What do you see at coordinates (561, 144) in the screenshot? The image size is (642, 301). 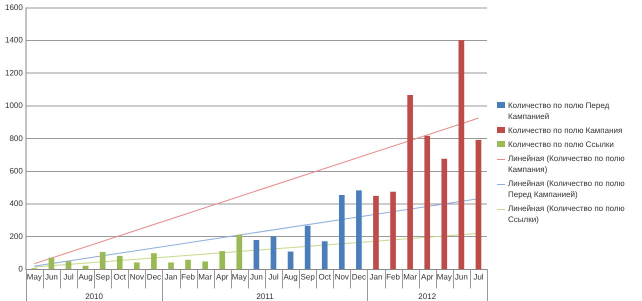 I see `legend-label: Количество по полю Ссылки` at bounding box center [561, 144].